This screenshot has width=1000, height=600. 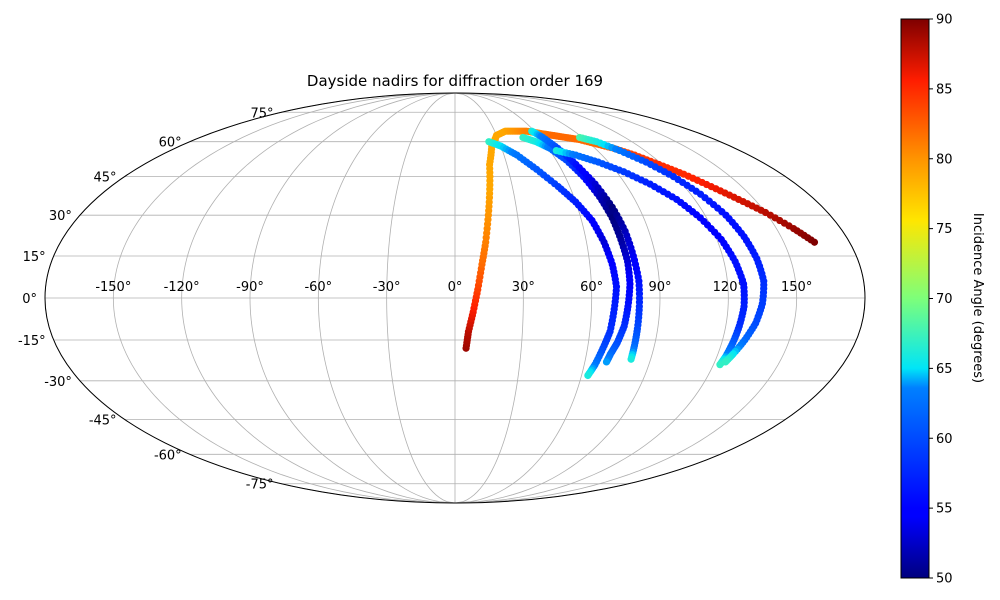 I want to click on colorbar-tick-label: 80, so click(x=944, y=159).